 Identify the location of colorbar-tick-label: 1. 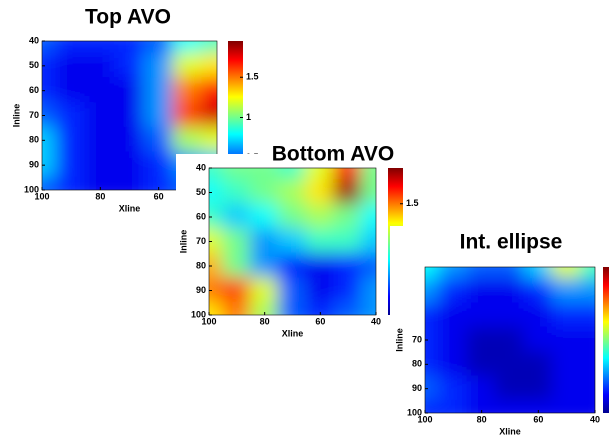
(248, 117).